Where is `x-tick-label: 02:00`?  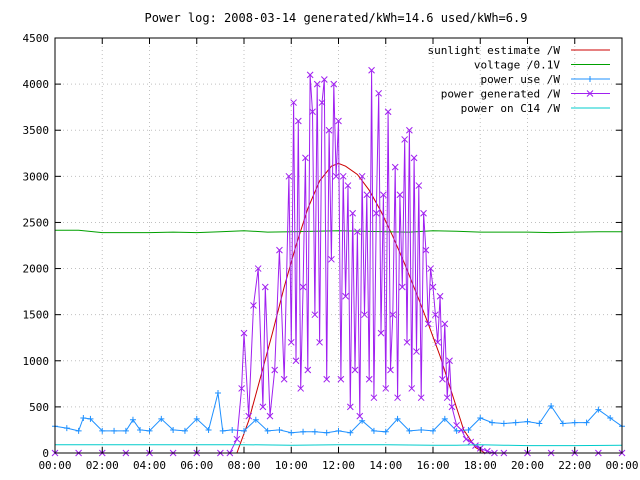 x-tick-label: 02:00 is located at coordinates (102, 465).